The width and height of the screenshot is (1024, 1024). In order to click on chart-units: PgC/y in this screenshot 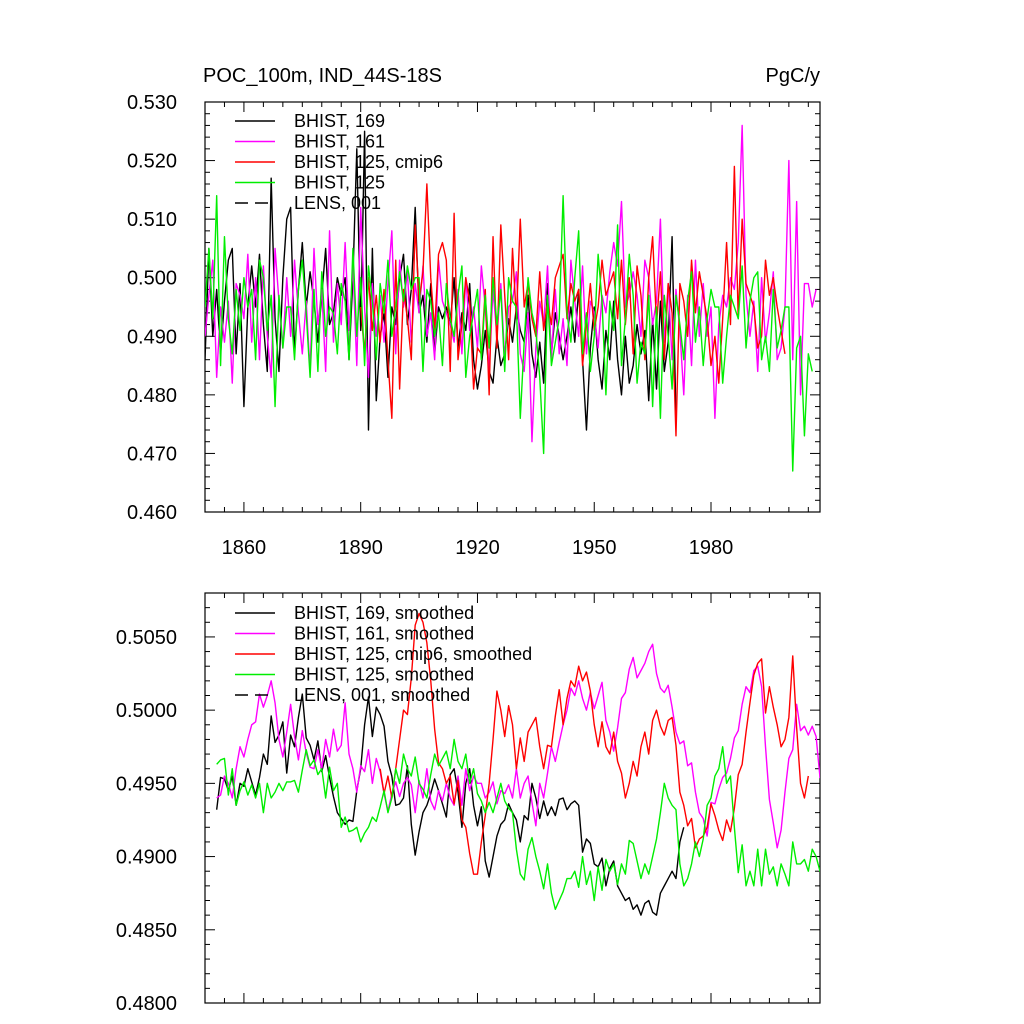, I will do `click(793, 76)`.